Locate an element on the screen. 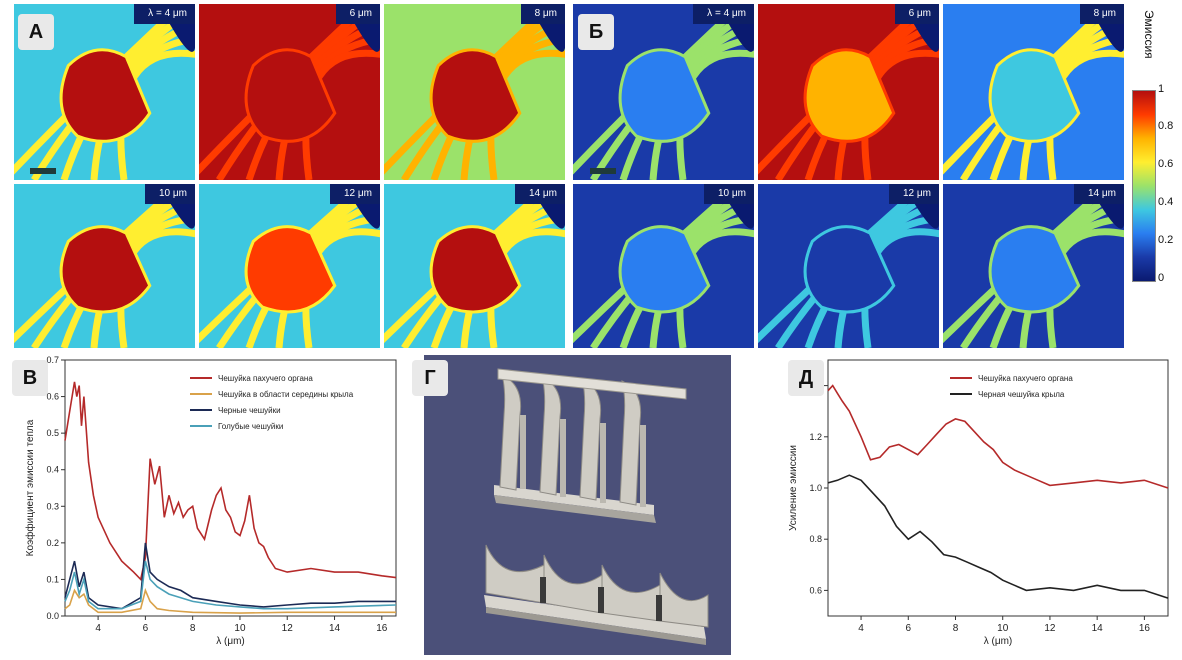  thermal-map-a-10um: 10 μm is located at coordinates (104, 266).